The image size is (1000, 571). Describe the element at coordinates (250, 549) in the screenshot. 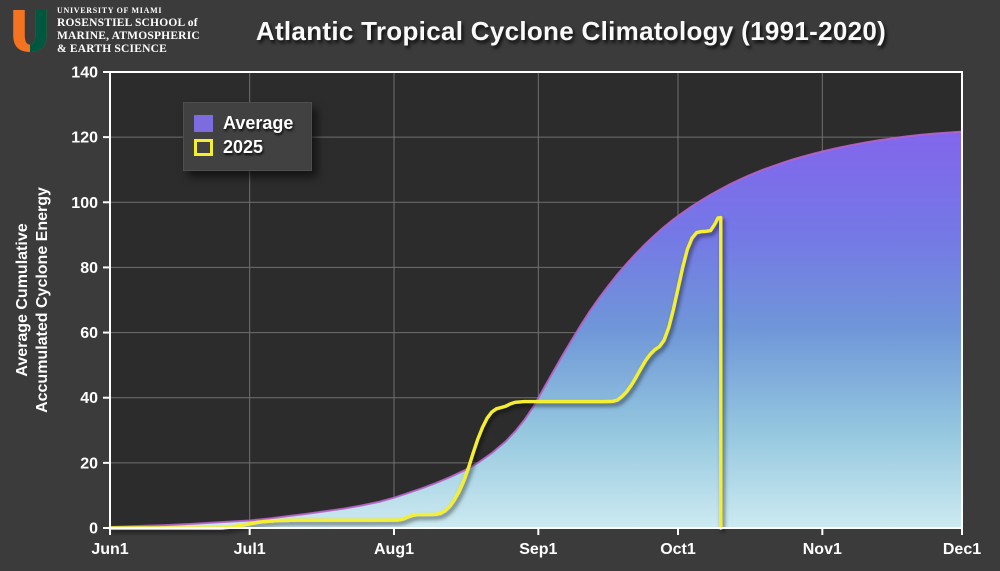

I see `x-tick-label: Jul1` at that location.